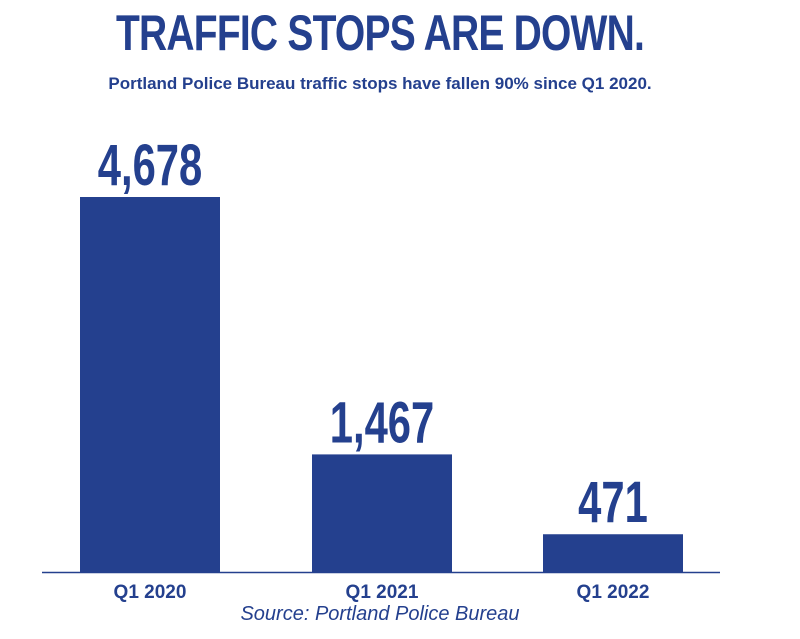  I want to click on data-label-q1-2020: 4,678, so click(150, 164).